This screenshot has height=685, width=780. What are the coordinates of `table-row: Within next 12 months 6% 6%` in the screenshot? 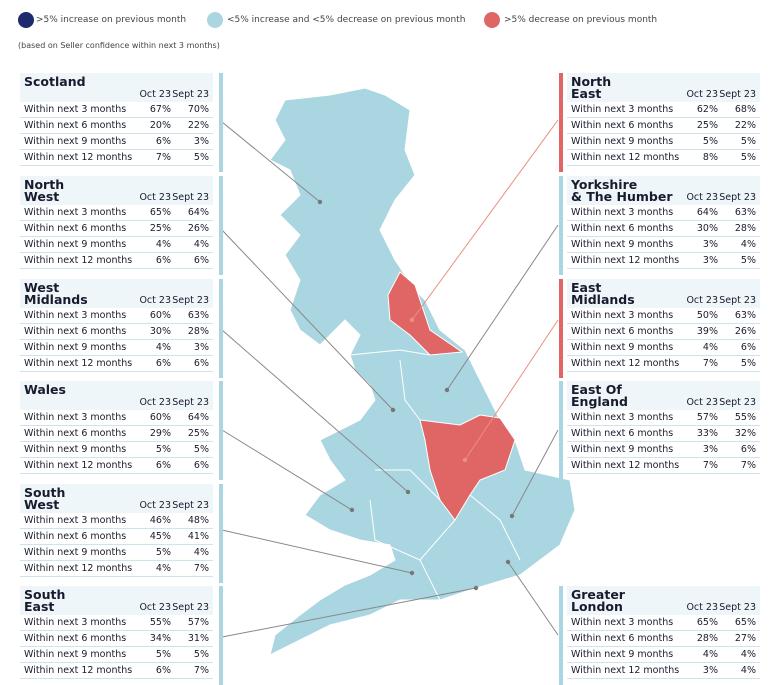 It's located at (116, 261).